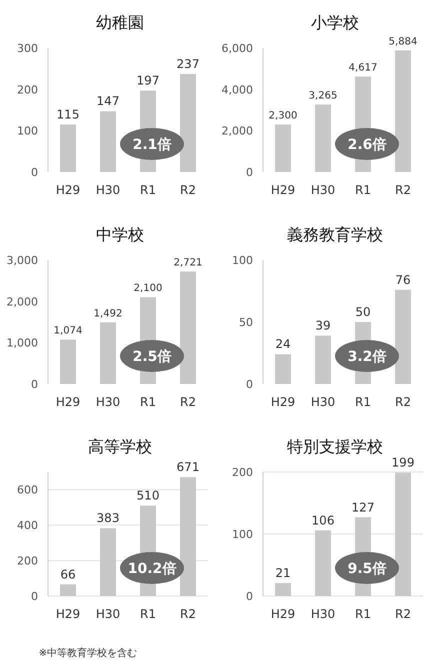 The width and height of the screenshot is (430, 662). I want to click on data-label: 671, so click(188, 467).